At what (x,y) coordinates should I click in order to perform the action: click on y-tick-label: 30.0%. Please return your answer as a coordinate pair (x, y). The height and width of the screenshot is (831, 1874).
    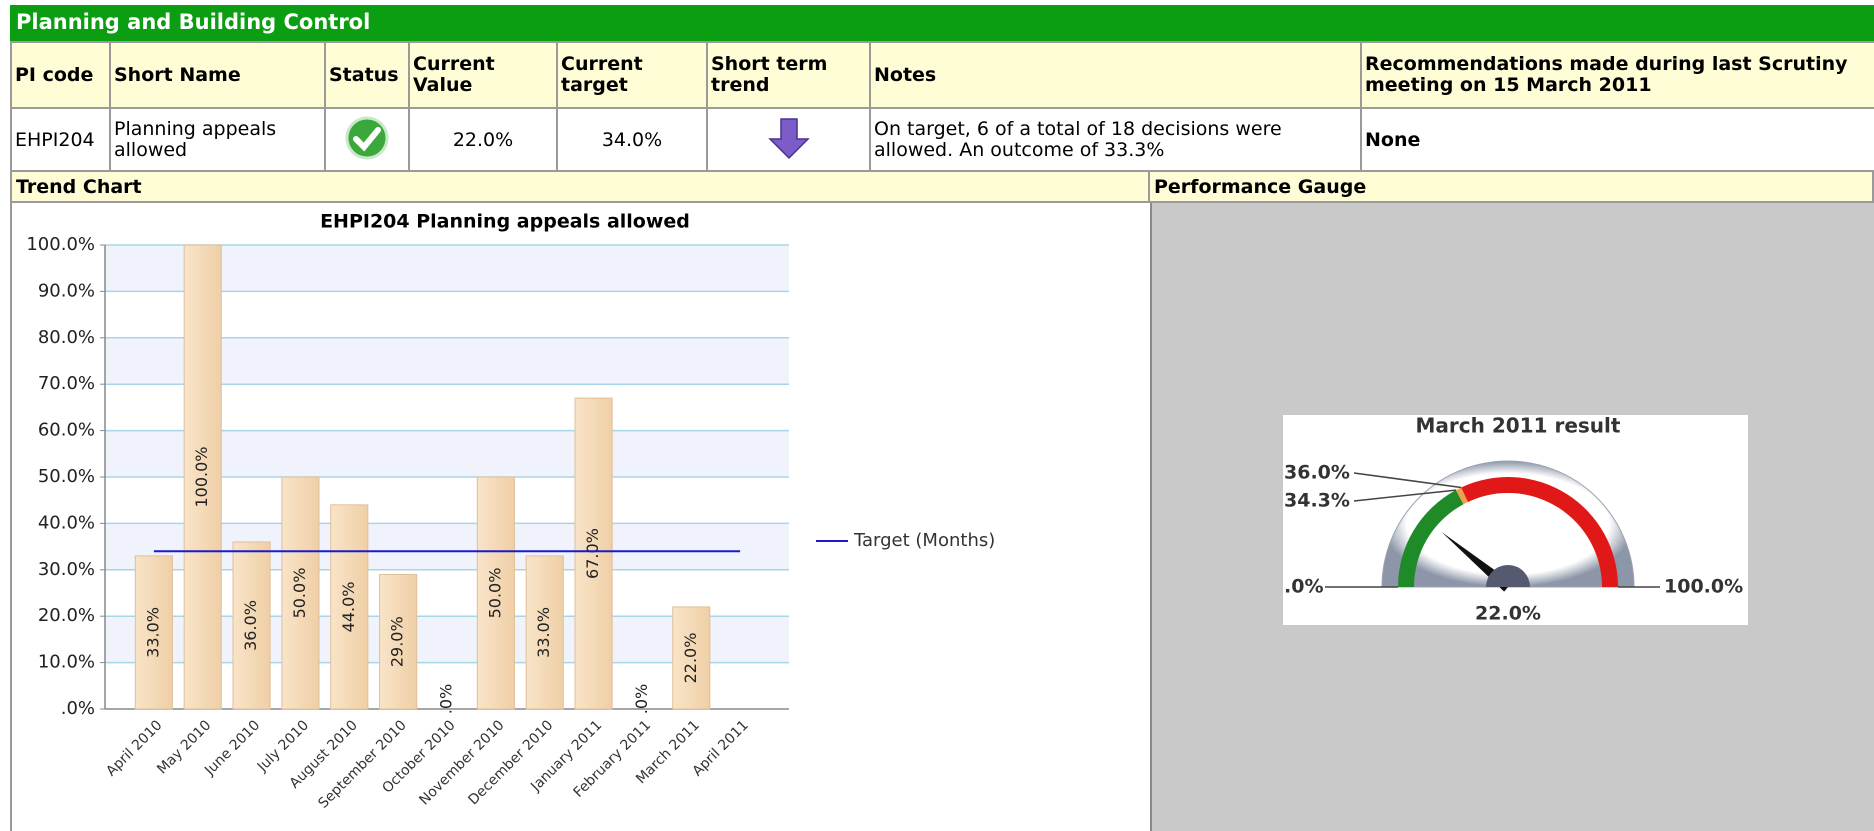
    Looking at the image, I should click on (66, 569).